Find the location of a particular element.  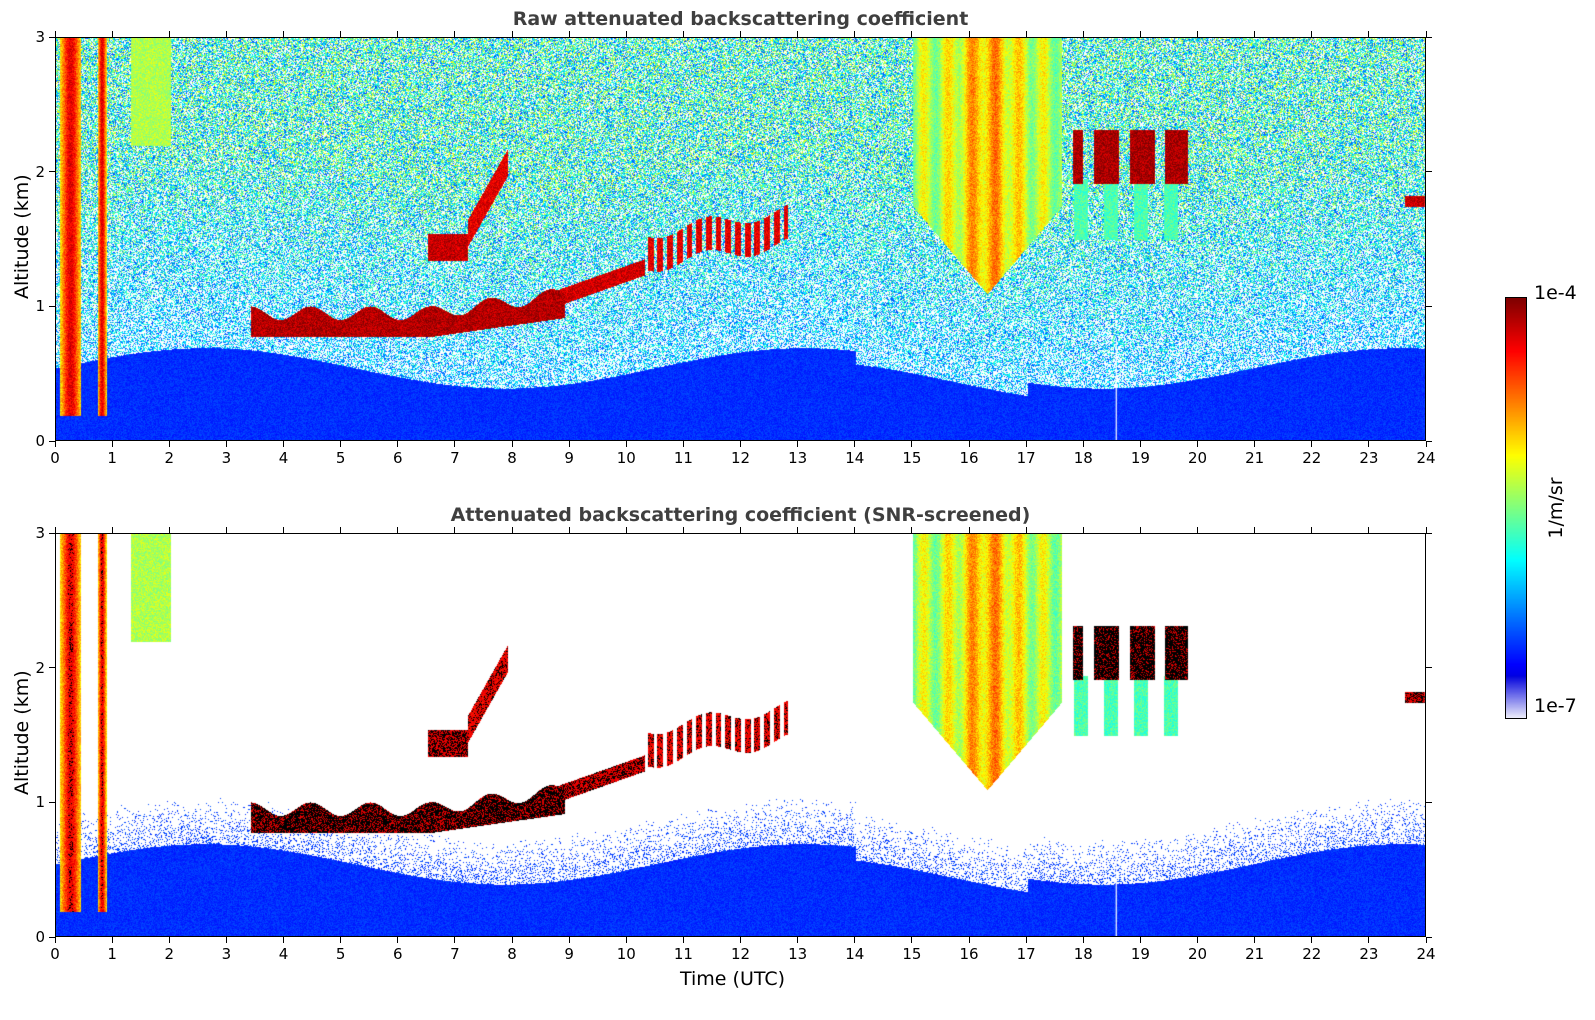

bottom-x-tick-label: 17 is located at coordinates (1026, 954).